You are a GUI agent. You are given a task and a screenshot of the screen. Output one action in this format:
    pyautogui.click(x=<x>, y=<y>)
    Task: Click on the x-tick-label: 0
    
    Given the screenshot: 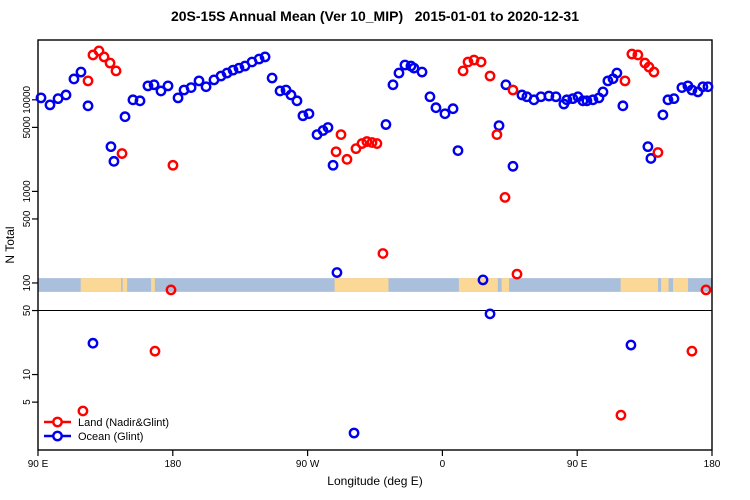 What is the action you would take?
    pyautogui.click(x=443, y=464)
    